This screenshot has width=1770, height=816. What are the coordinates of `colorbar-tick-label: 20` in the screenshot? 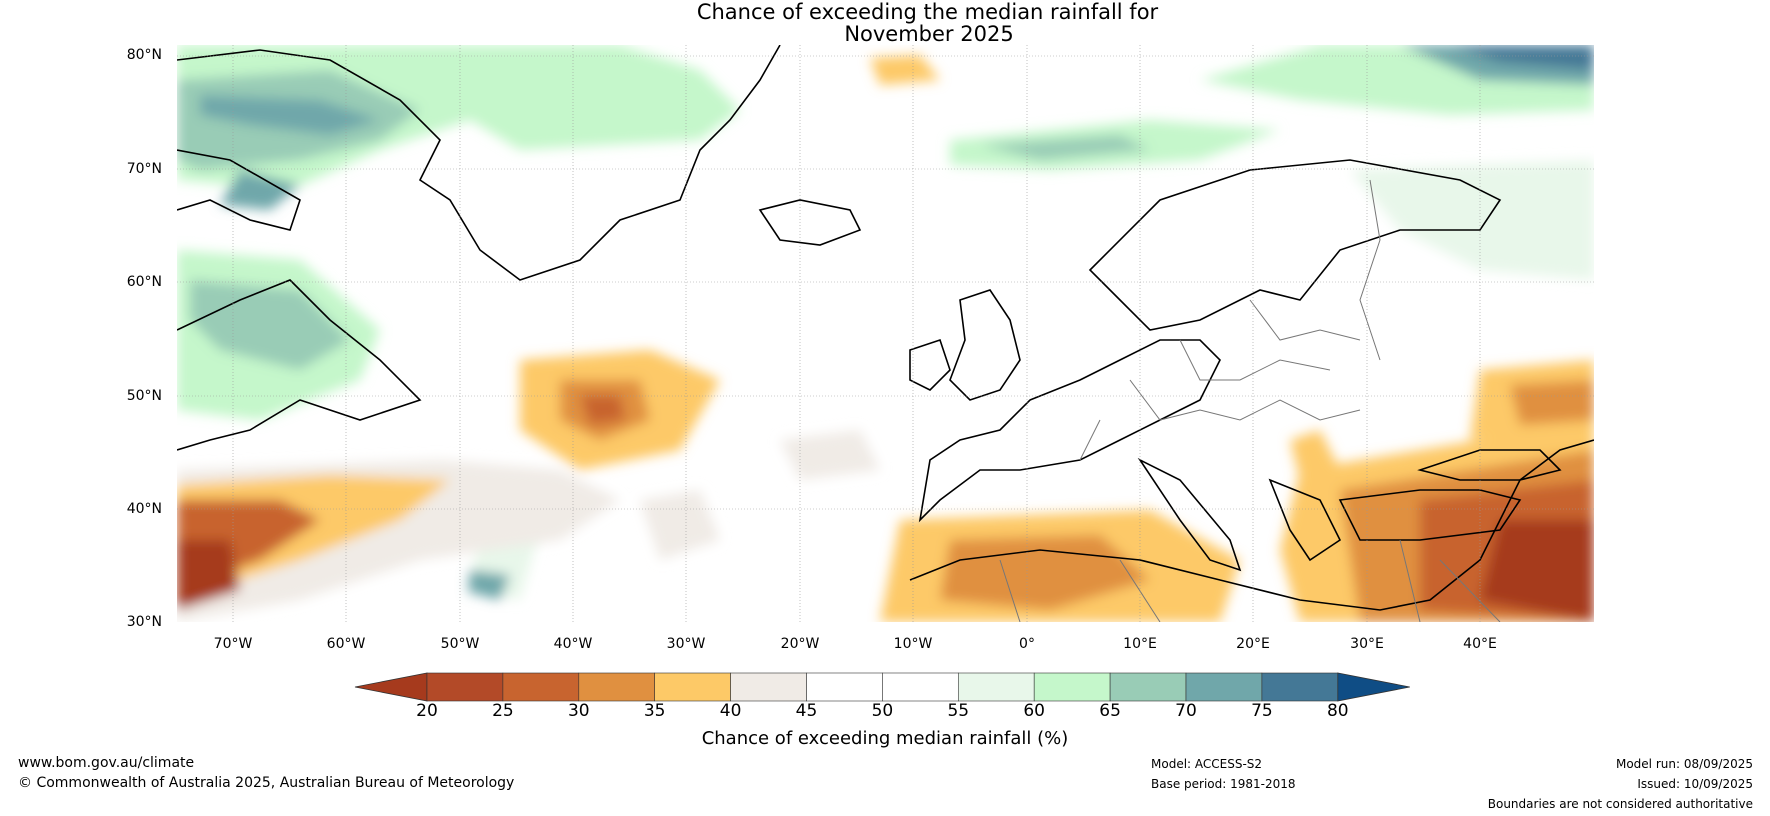 It's located at (427, 711).